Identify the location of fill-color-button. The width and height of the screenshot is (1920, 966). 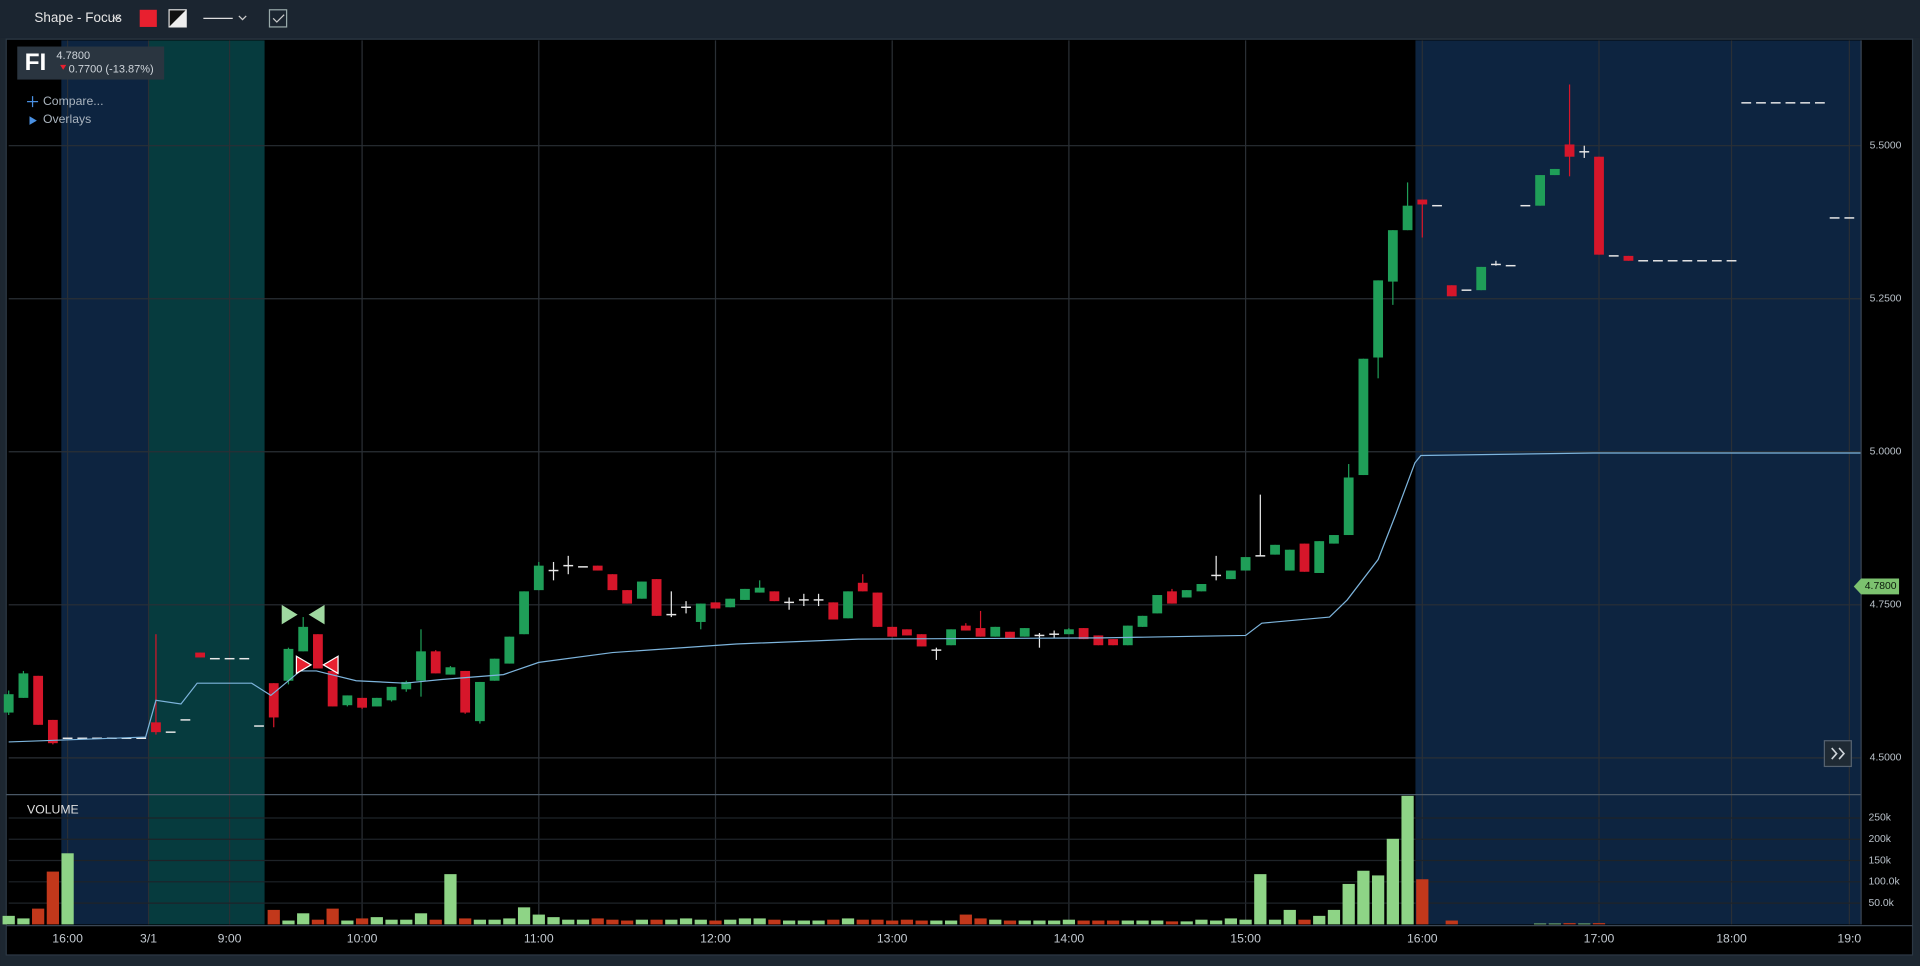
(148, 18).